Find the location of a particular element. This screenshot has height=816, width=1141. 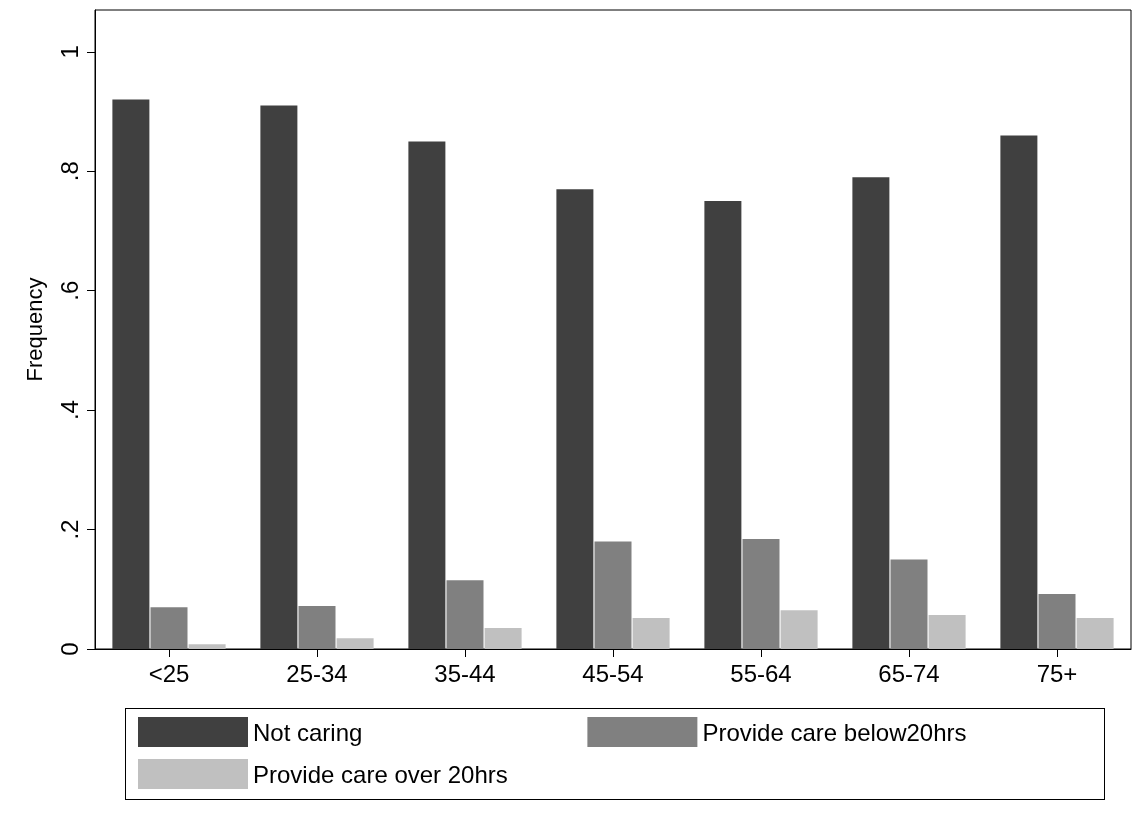

y-axis-title: Frequency is located at coordinates (34, 329).